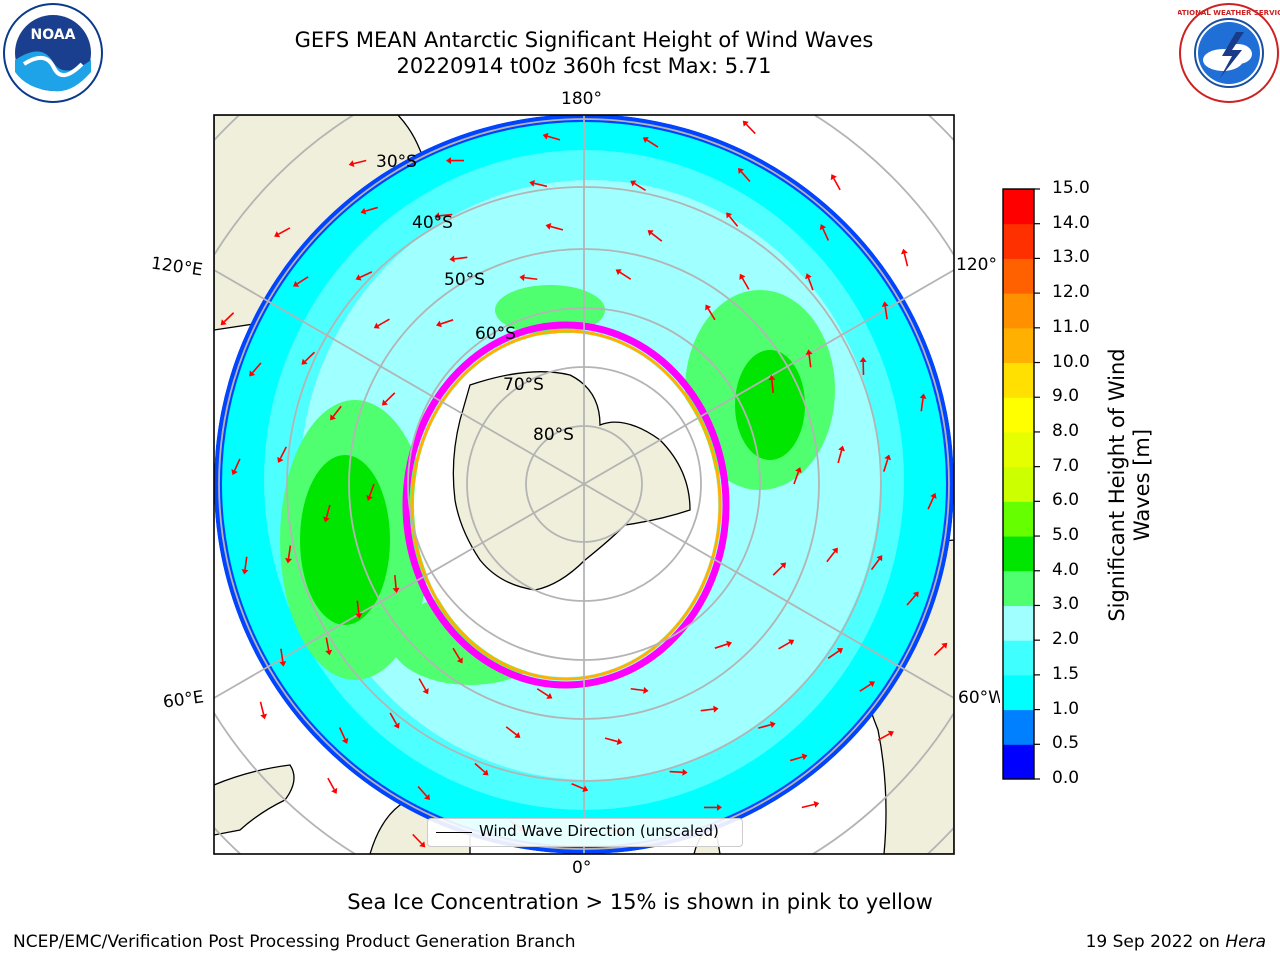 The height and width of the screenshot is (960, 1280). I want to click on colorbar-tick-label: 4.0, so click(1066, 569).